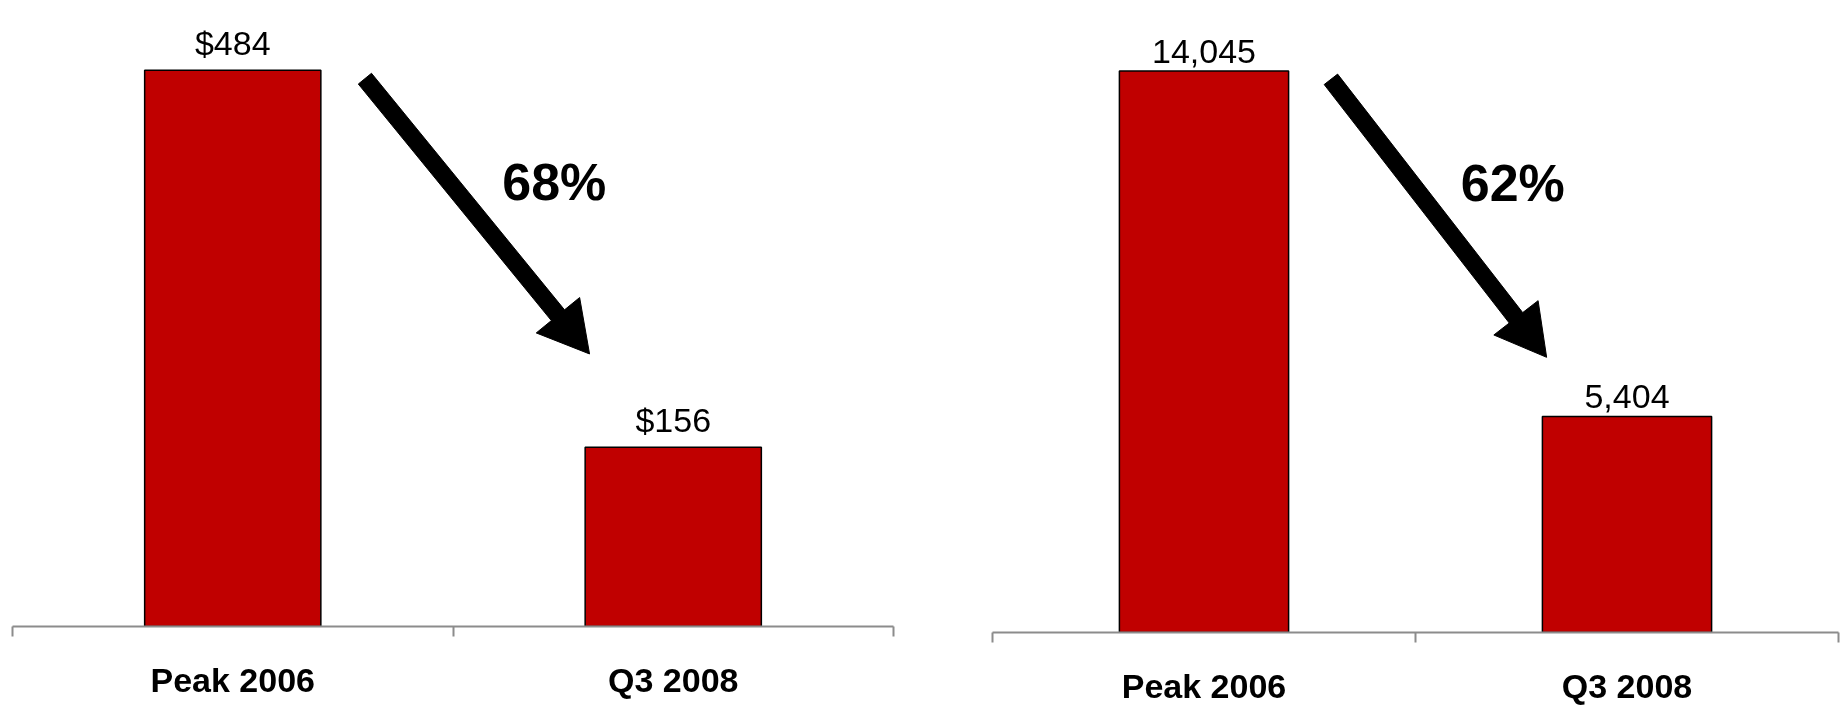 The height and width of the screenshot is (719, 1848). I want to click on data-label: 14,045, so click(1204, 50).